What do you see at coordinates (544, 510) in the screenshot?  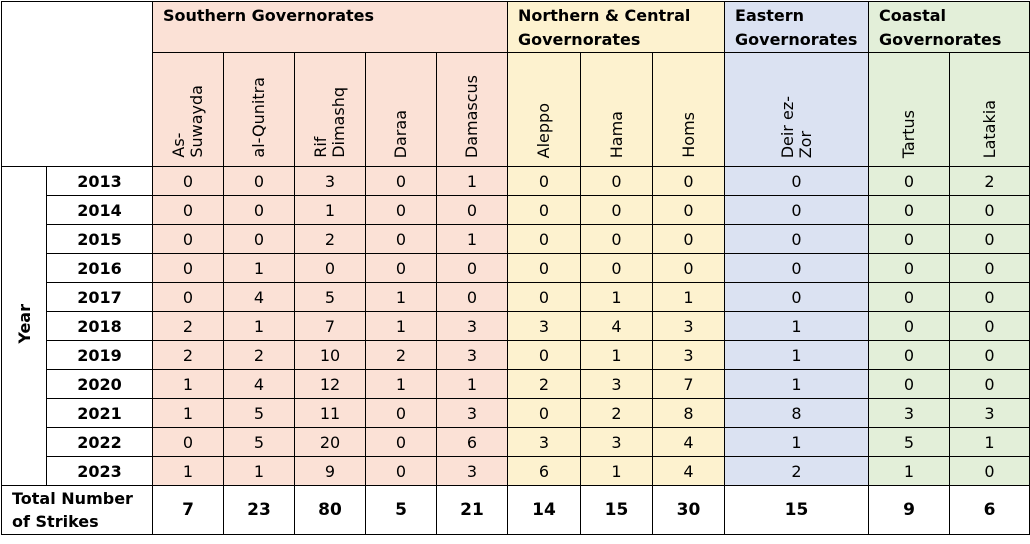 I see `total-cell: 14` at bounding box center [544, 510].